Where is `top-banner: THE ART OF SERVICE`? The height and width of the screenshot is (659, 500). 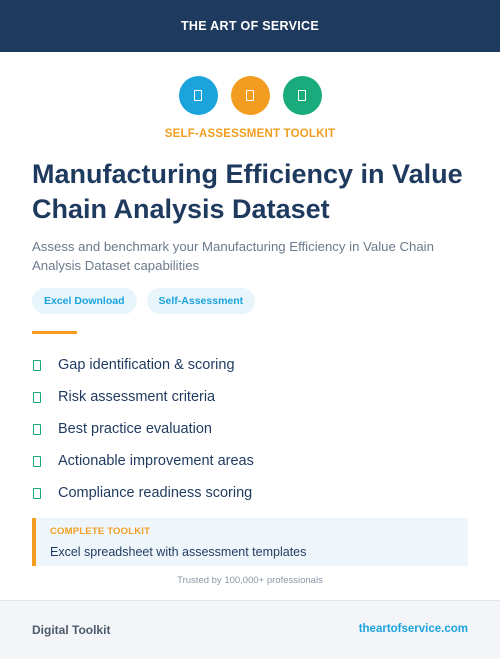 top-banner: THE ART OF SERVICE is located at coordinates (250, 26).